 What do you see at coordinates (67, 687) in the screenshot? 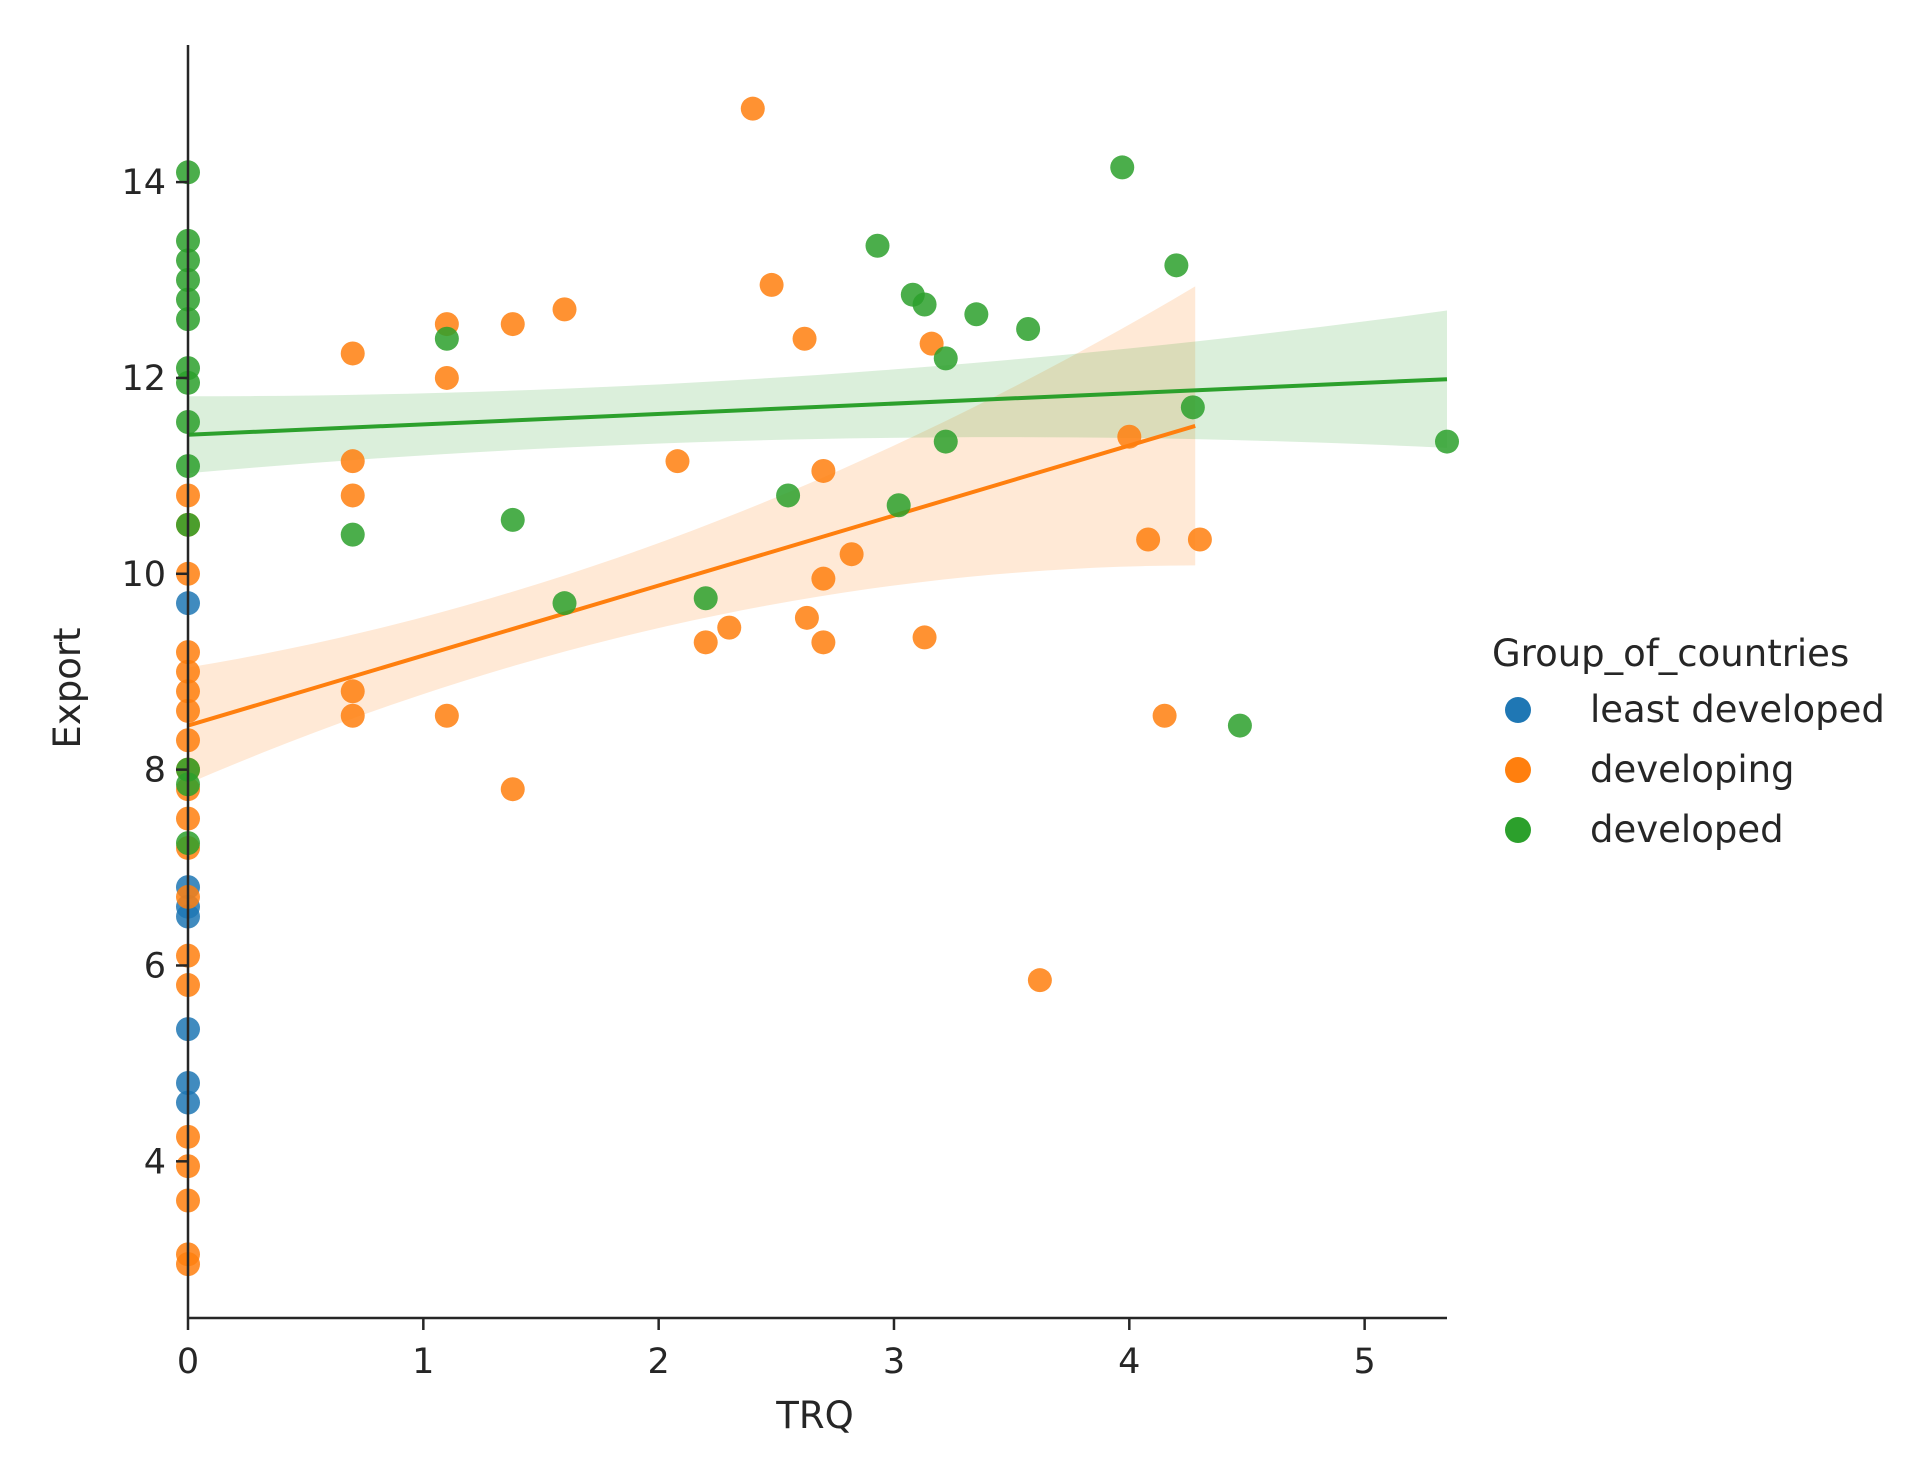
I see `y-axis-label: Export` at bounding box center [67, 687].